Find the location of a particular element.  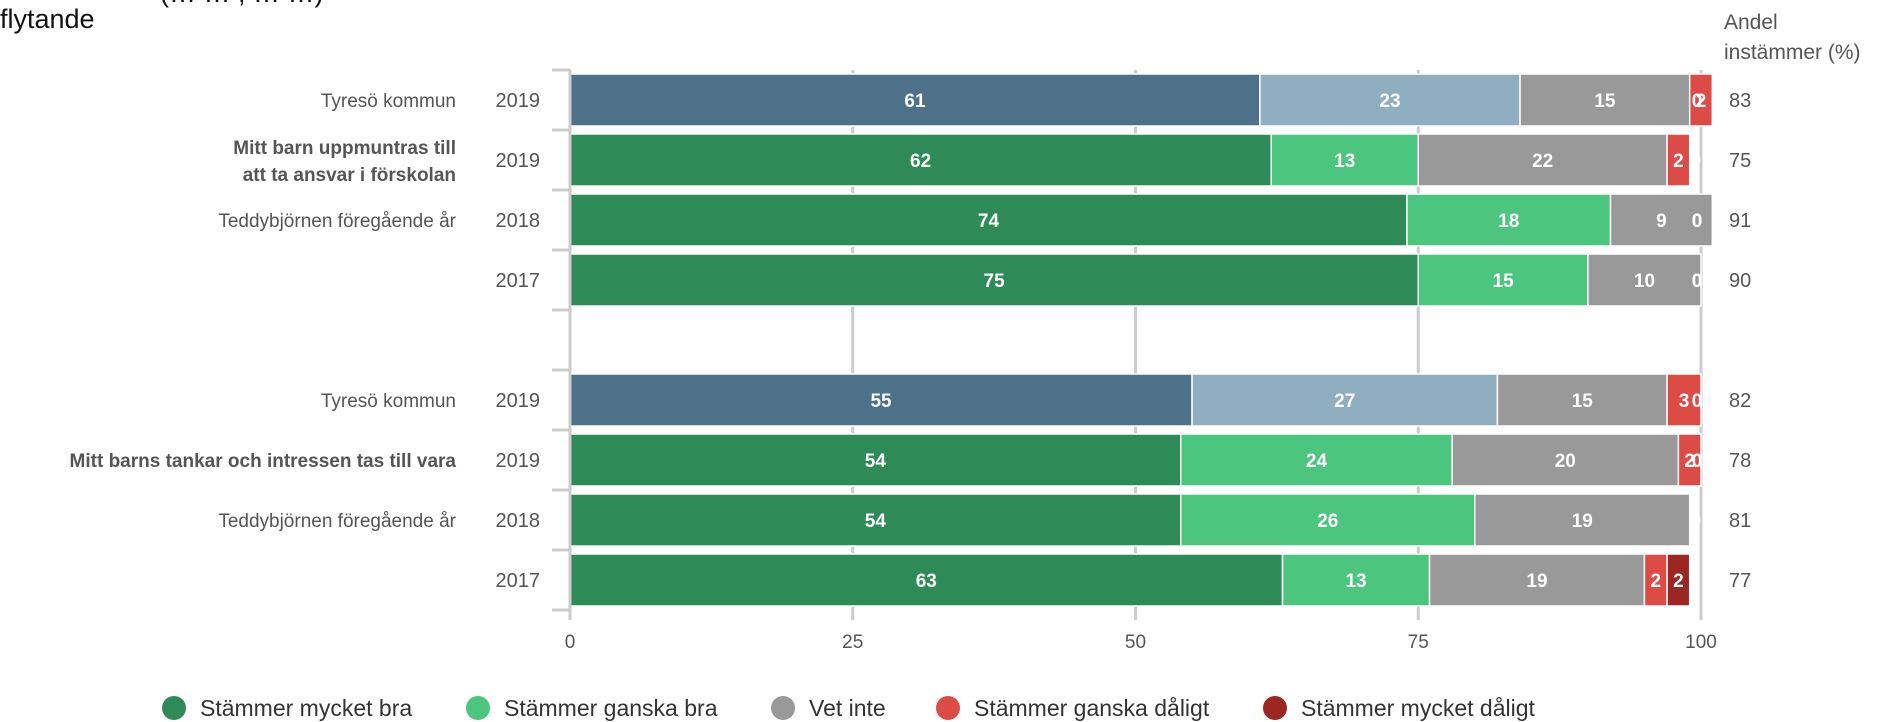

chart-title-fragment: flytande is located at coordinates (47, 19).